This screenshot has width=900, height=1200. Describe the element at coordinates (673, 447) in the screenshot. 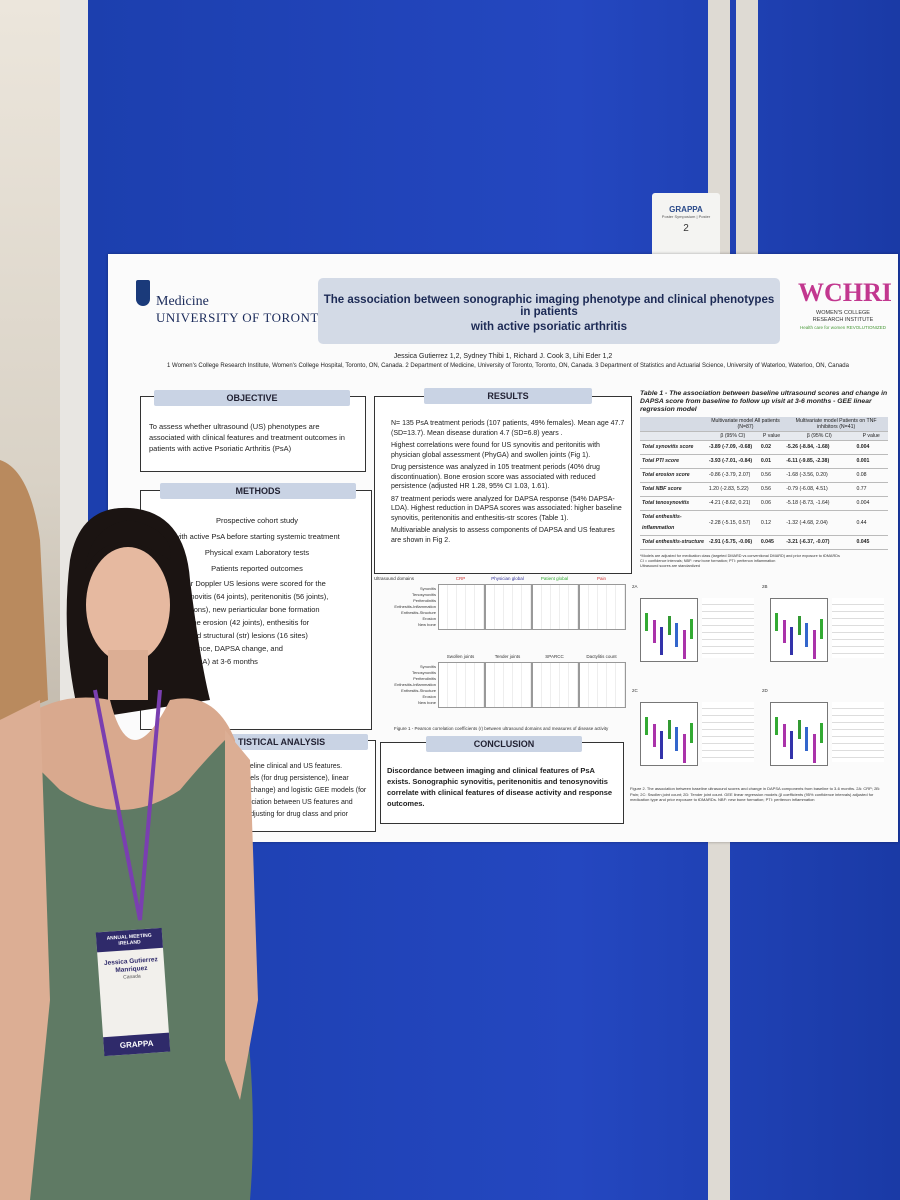

I see `table-cell: Total synovitis score` at that location.